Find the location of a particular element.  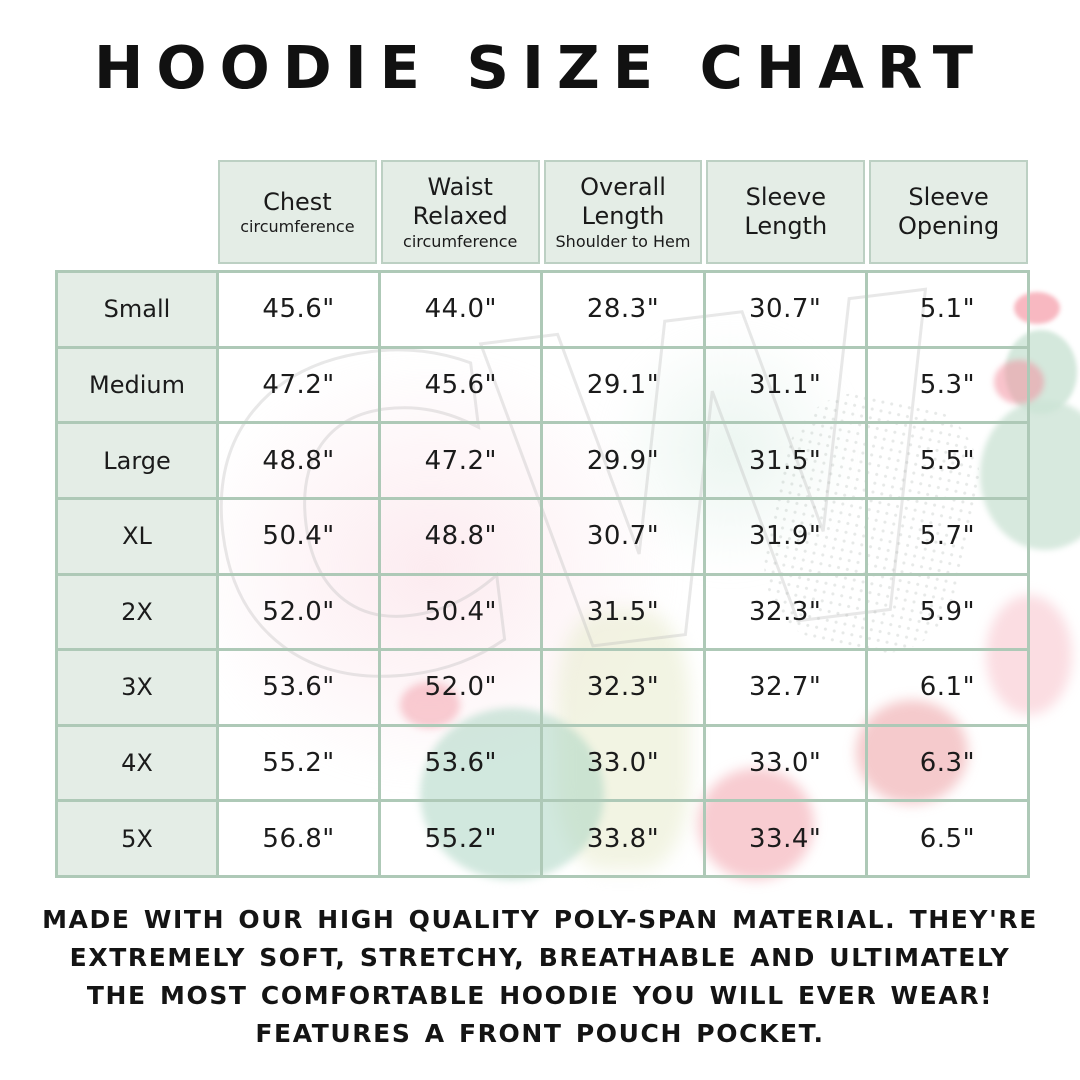

measurement-value-cell: 5.3" is located at coordinates (948, 386).